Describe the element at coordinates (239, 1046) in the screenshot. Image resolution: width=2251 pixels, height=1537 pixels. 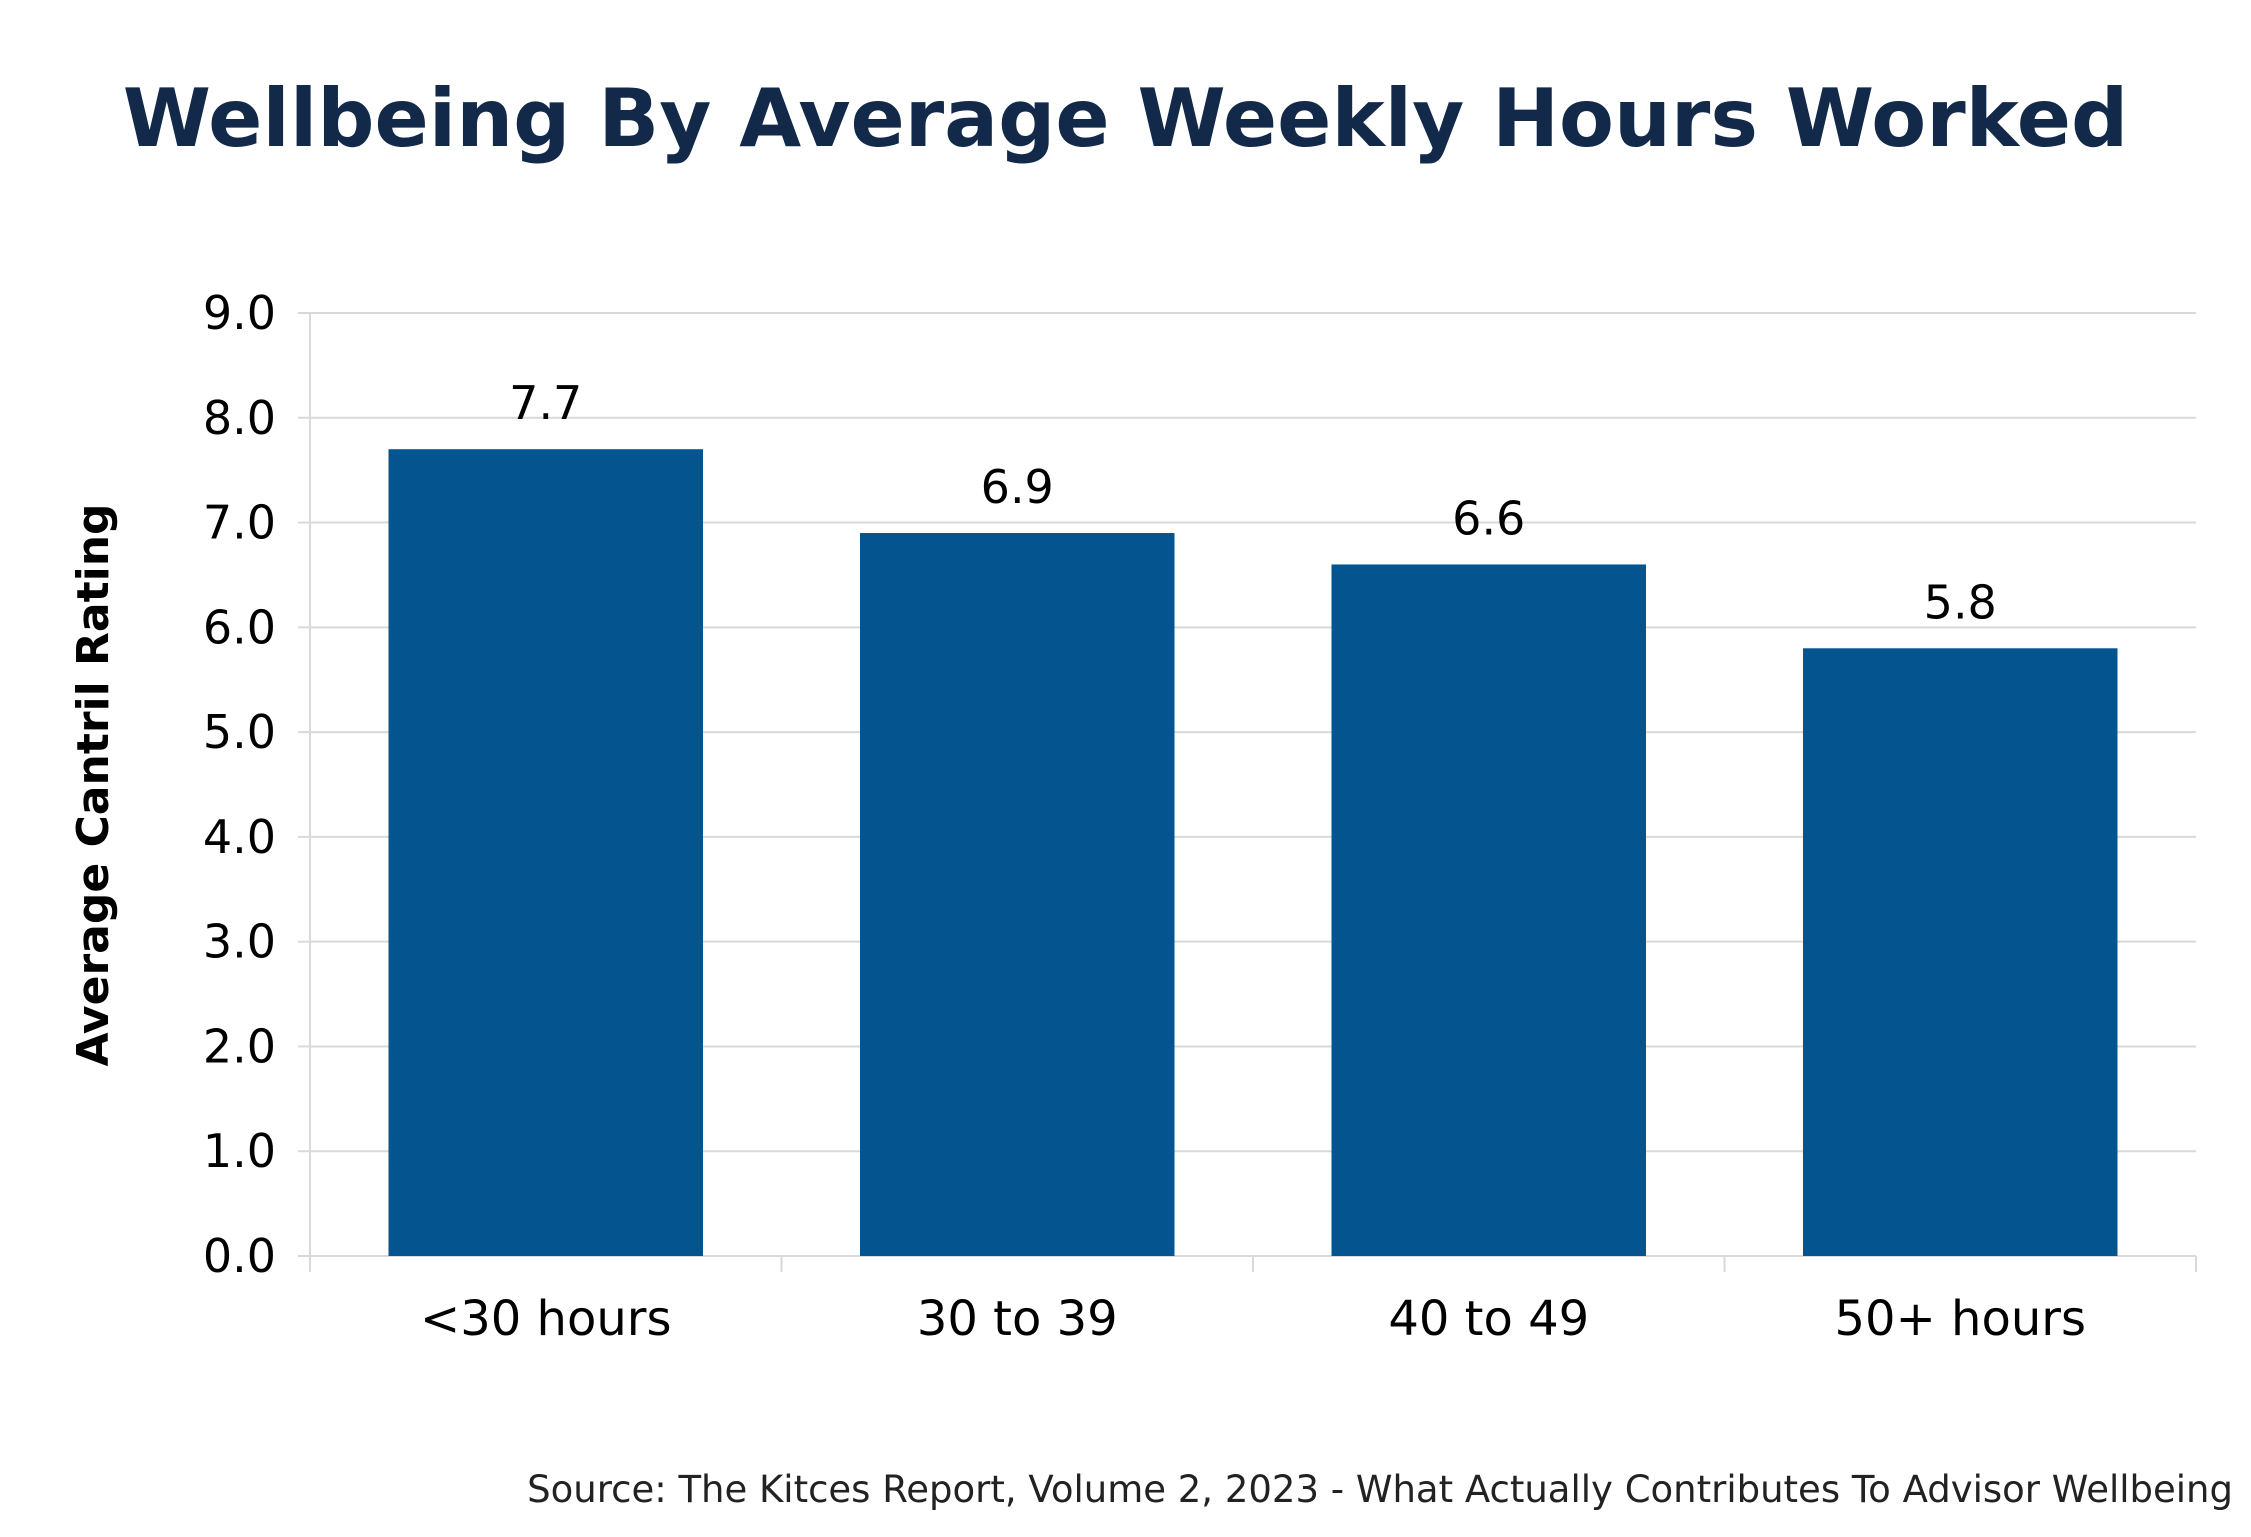
I see `y-tick-label: 2.0` at that location.